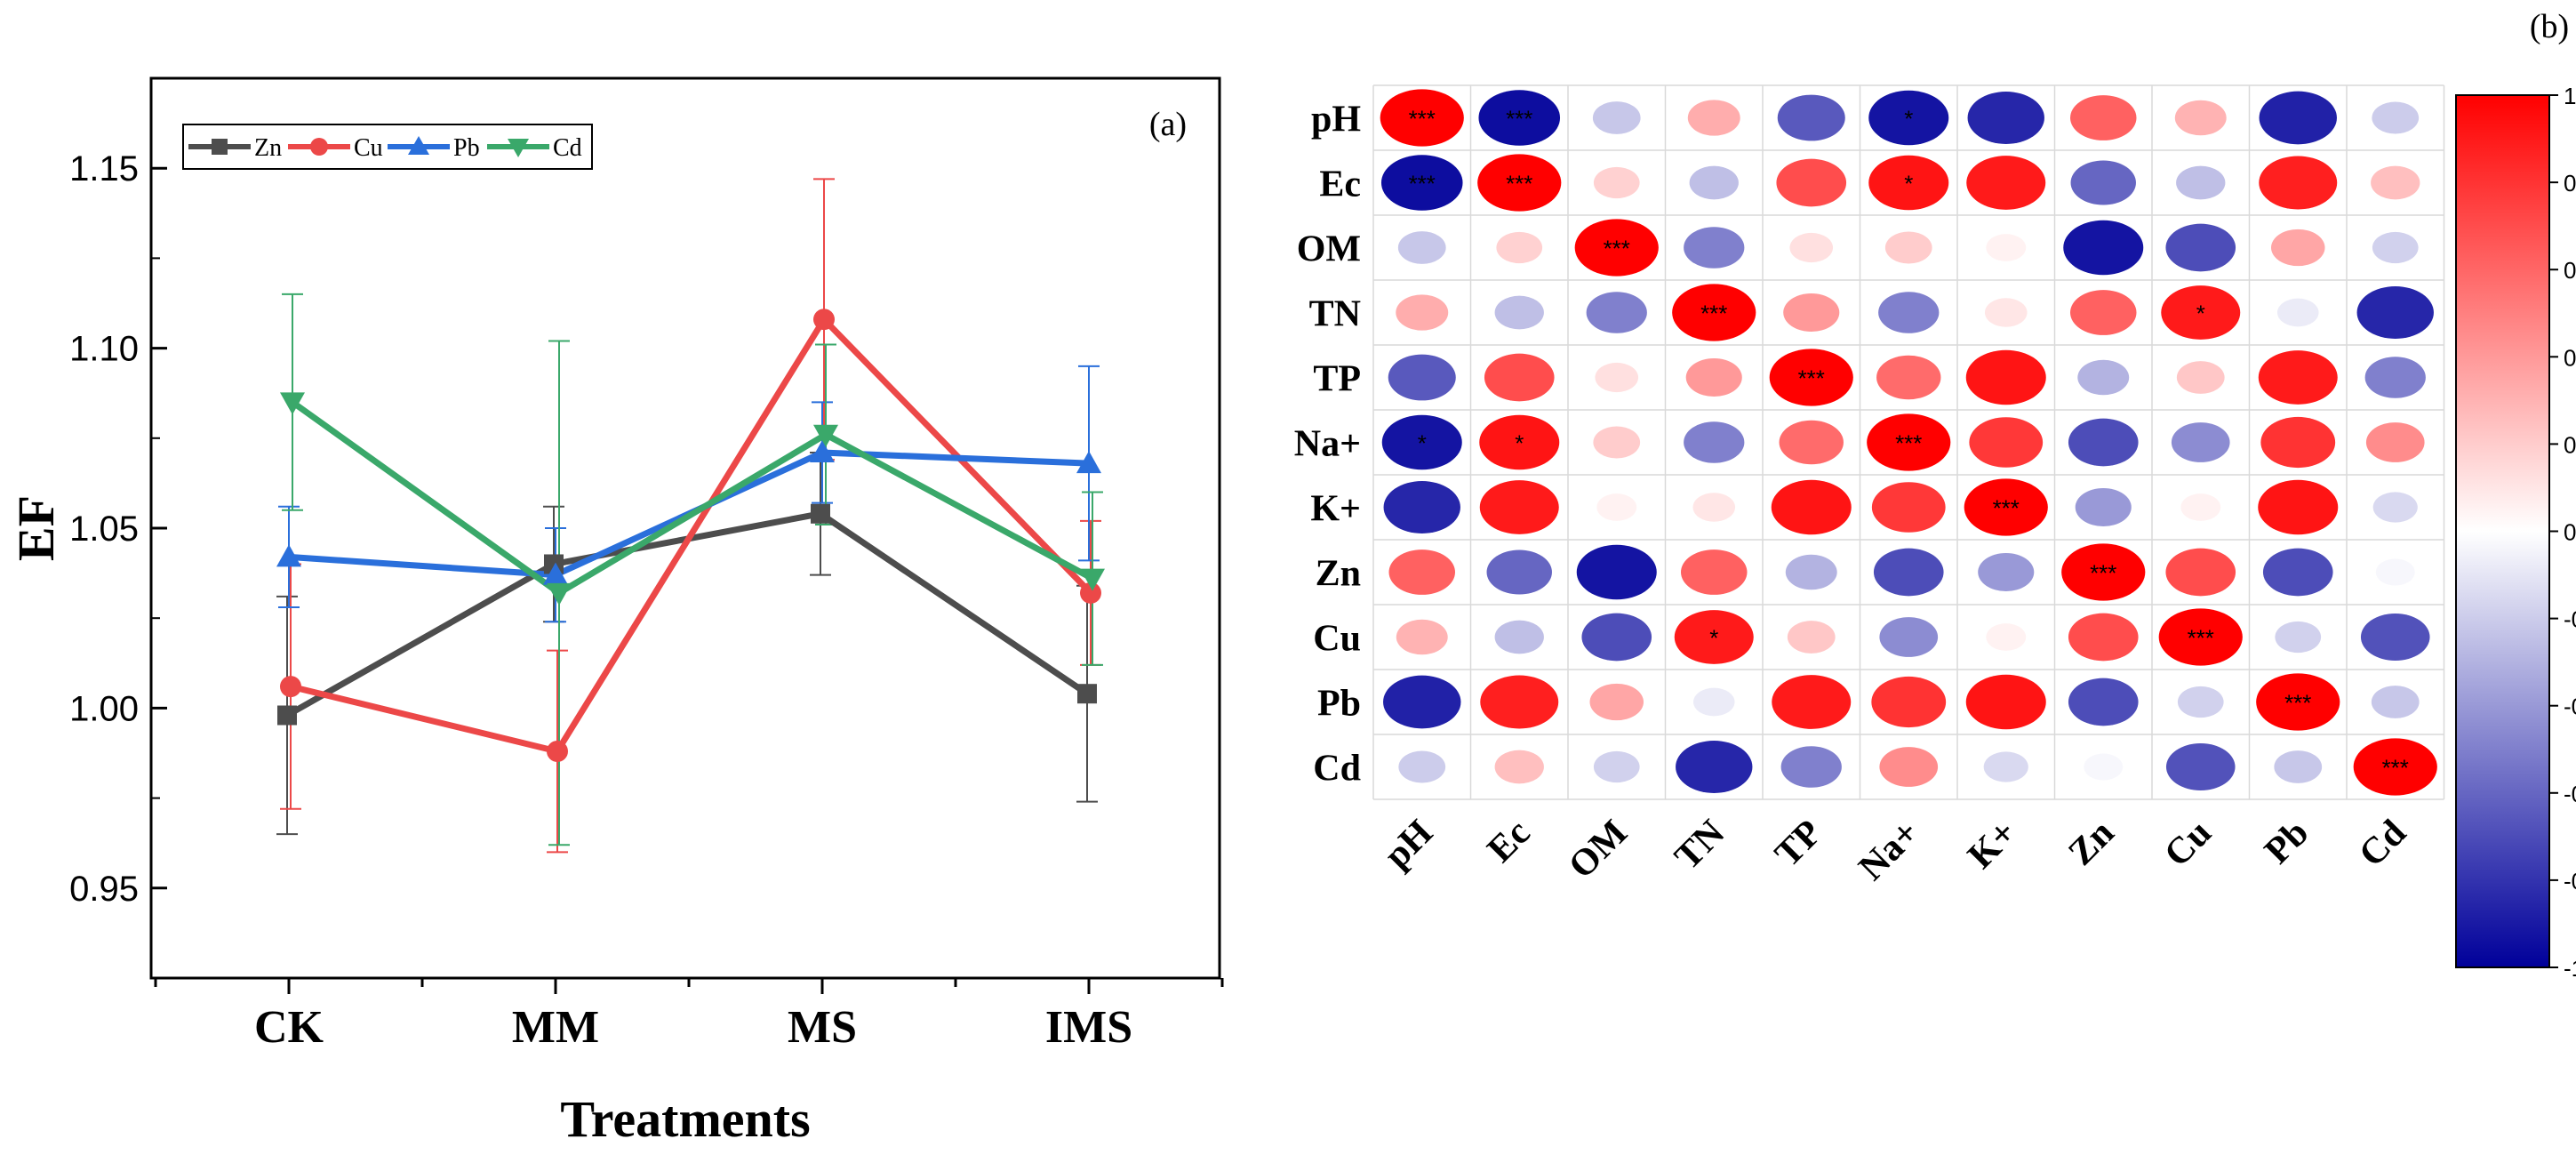  I want to click on row-label: Zn, so click(1338, 575).